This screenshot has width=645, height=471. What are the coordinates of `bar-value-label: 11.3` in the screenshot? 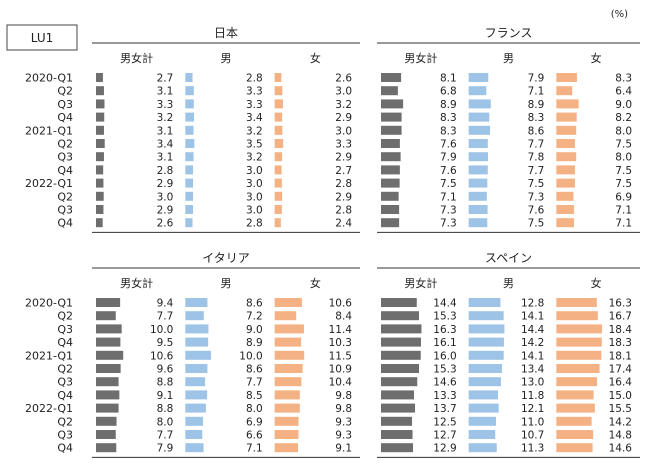 It's located at (532, 449).